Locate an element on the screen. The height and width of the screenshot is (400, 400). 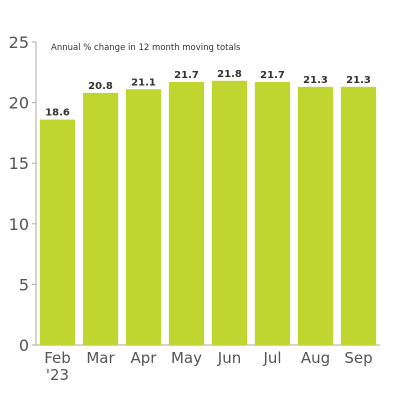
x-tick-label: May is located at coordinates (186, 358).